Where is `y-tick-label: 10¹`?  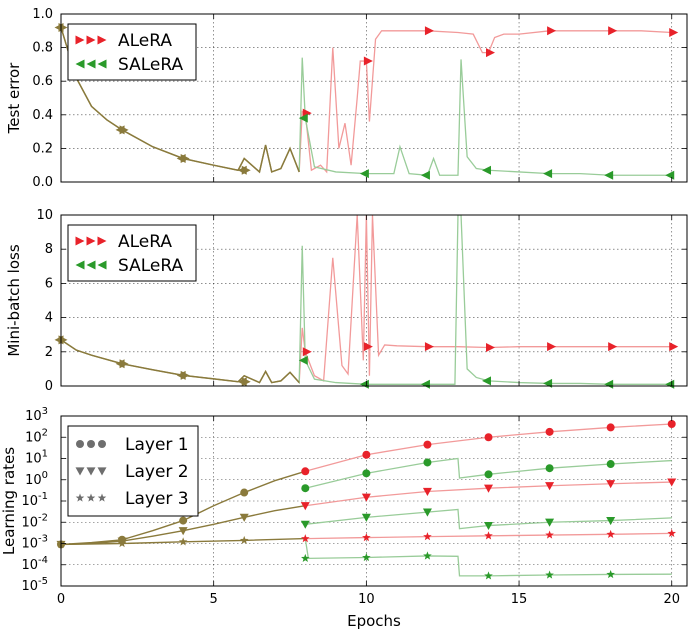 y-tick-label: 10¹ is located at coordinates (36, 458).